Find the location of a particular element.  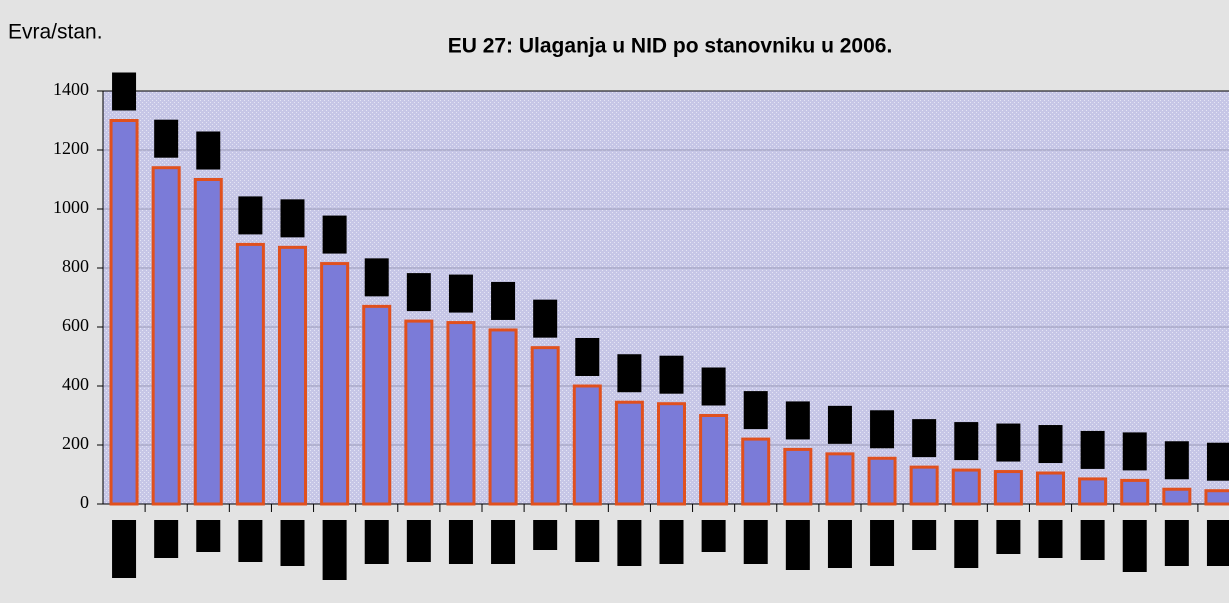

y-tick-label: 200 is located at coordinates (75, 443).